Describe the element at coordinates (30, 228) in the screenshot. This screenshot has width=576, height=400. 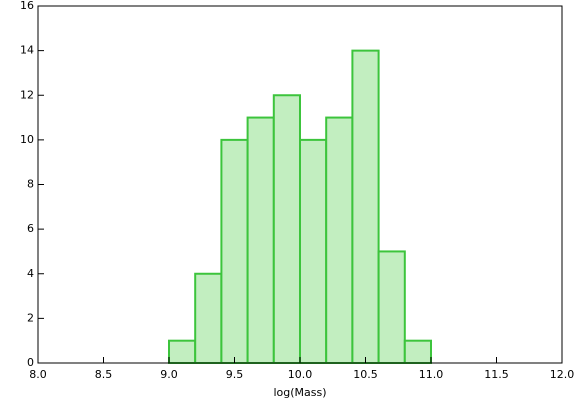
I see `y-tick-label: 6` at that location.